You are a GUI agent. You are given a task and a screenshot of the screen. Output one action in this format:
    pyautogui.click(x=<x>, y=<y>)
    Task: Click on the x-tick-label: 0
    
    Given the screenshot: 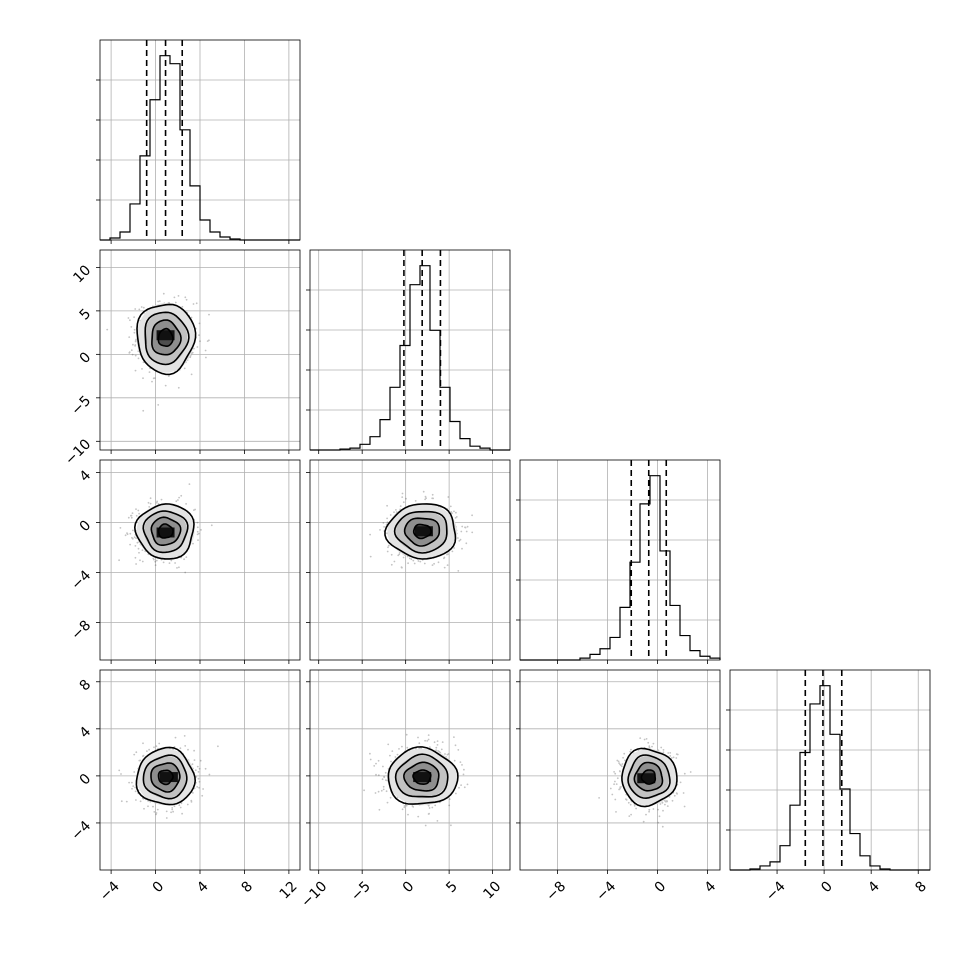 What is the action you would take?
    pyautogui.click(x=827, y=887)
    